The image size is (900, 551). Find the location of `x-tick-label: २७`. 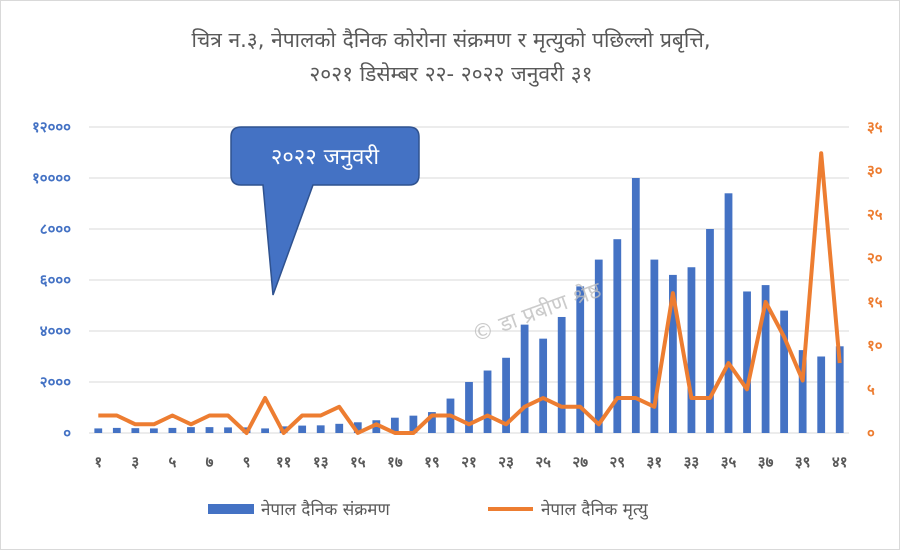

x-tick-label: २७ is located at coordinates (580, 462).